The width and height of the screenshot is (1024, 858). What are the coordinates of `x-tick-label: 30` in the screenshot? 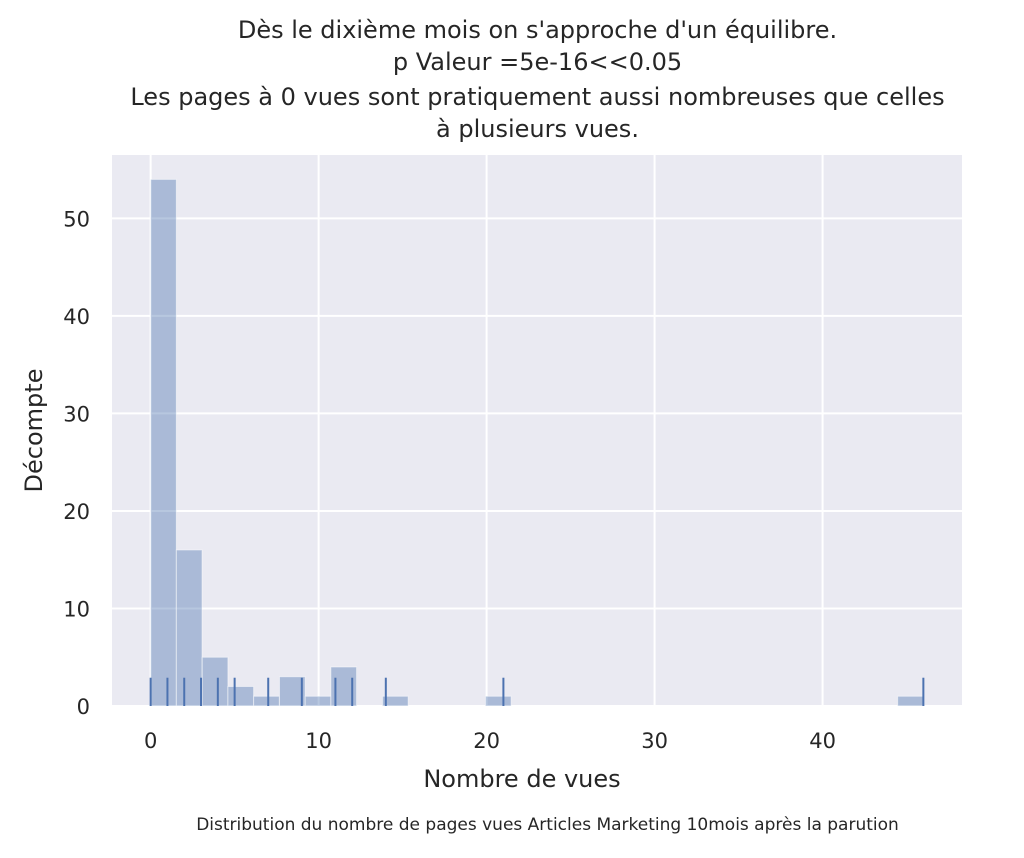 It's located at (654, 741).